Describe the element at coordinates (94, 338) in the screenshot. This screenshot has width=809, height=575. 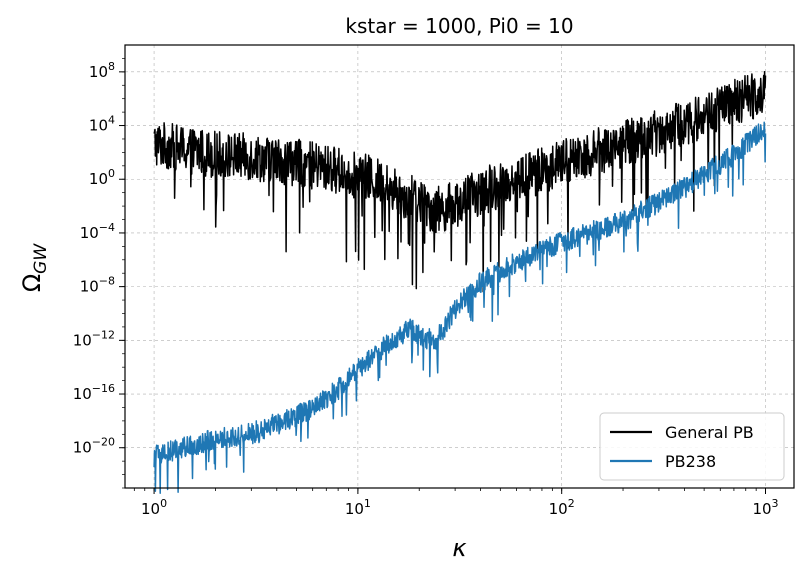
I see `y-tick-label: 10⁻¹²` at that location.